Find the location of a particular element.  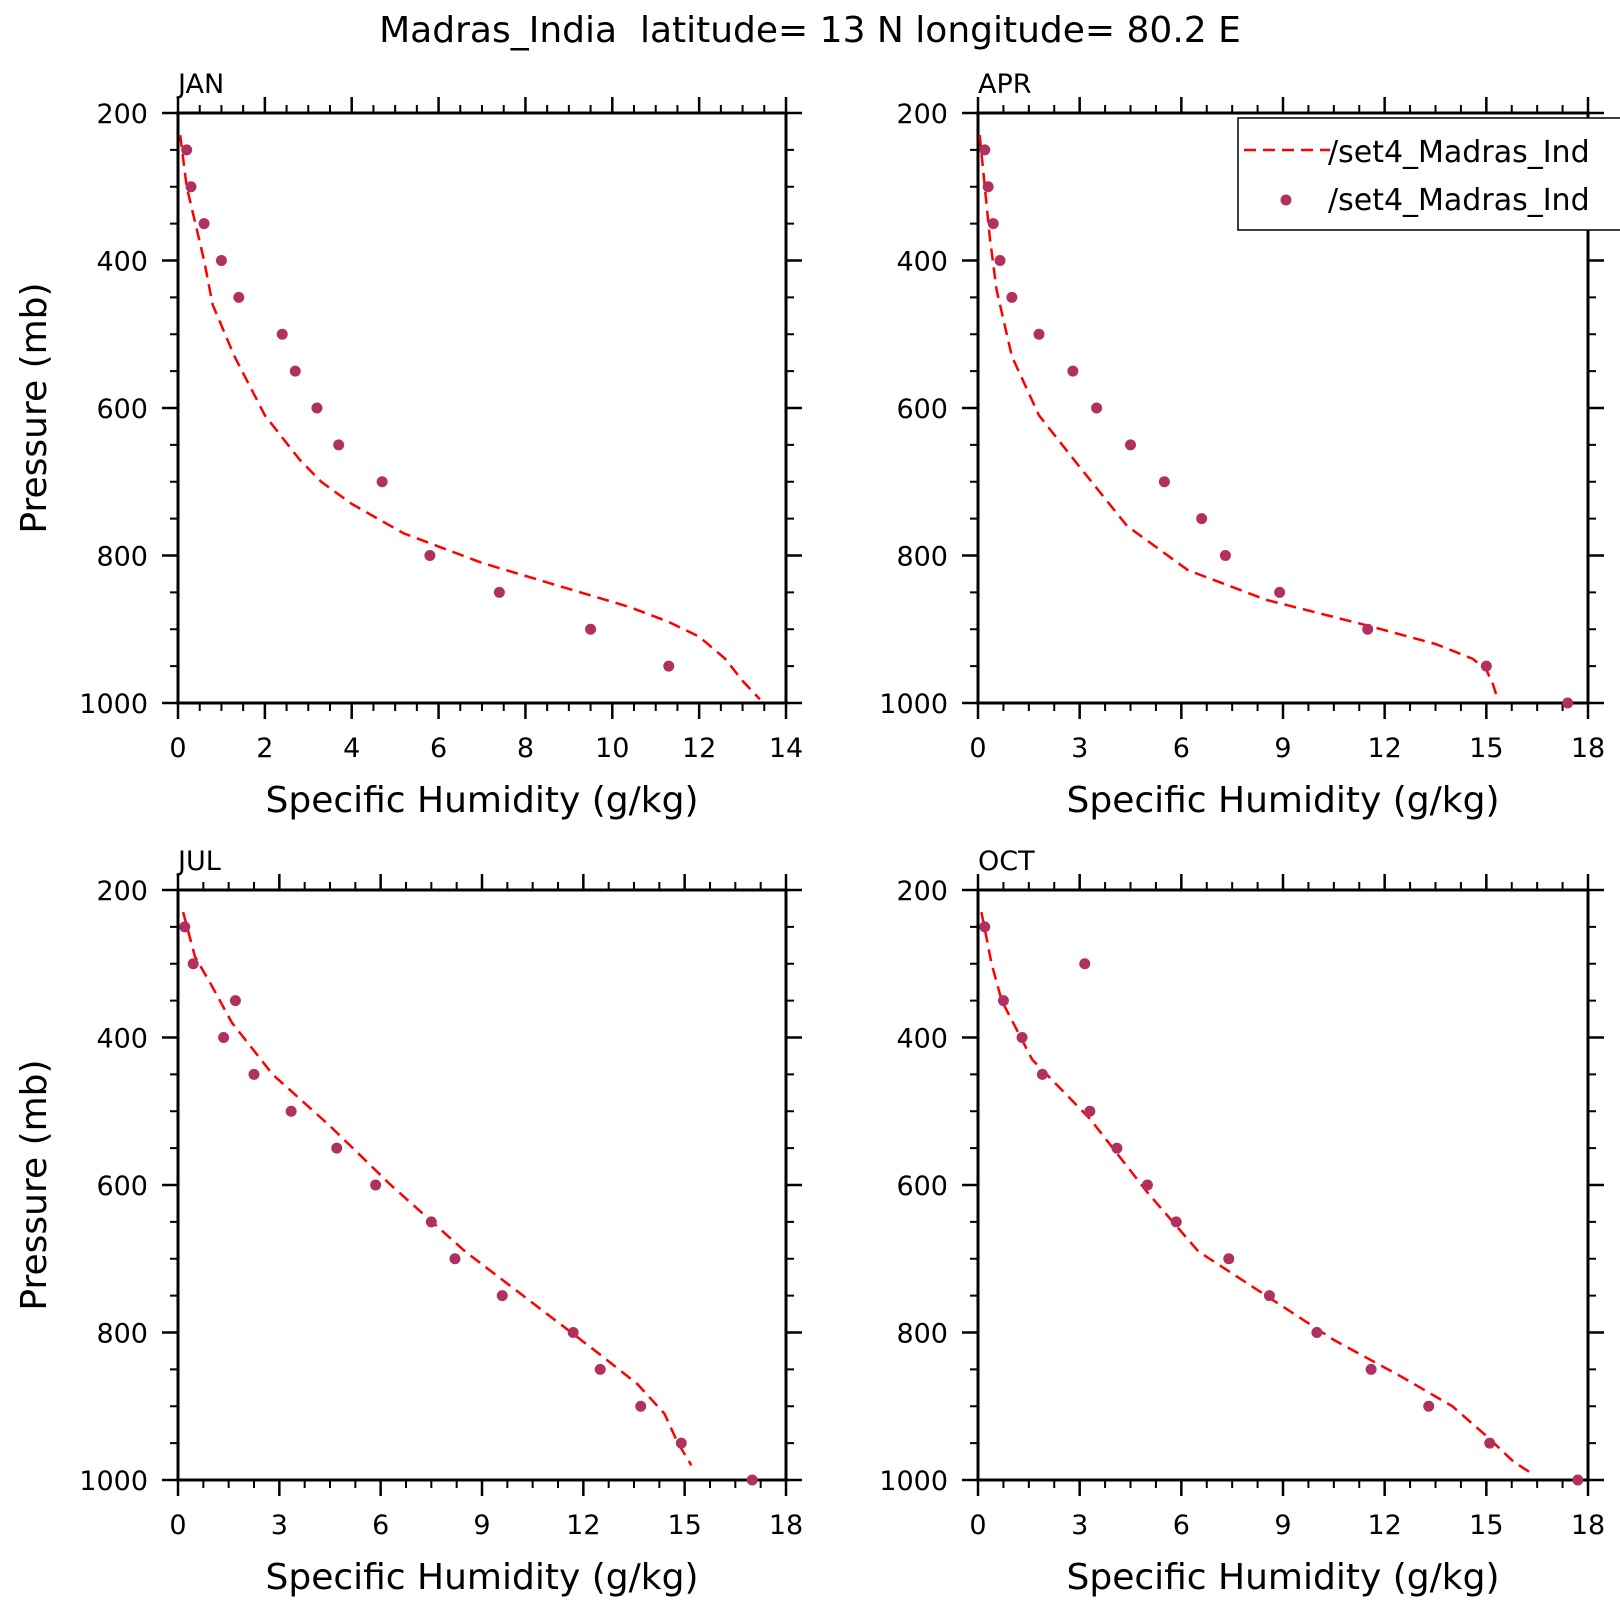

series-line is located at coordinates (469, 417).